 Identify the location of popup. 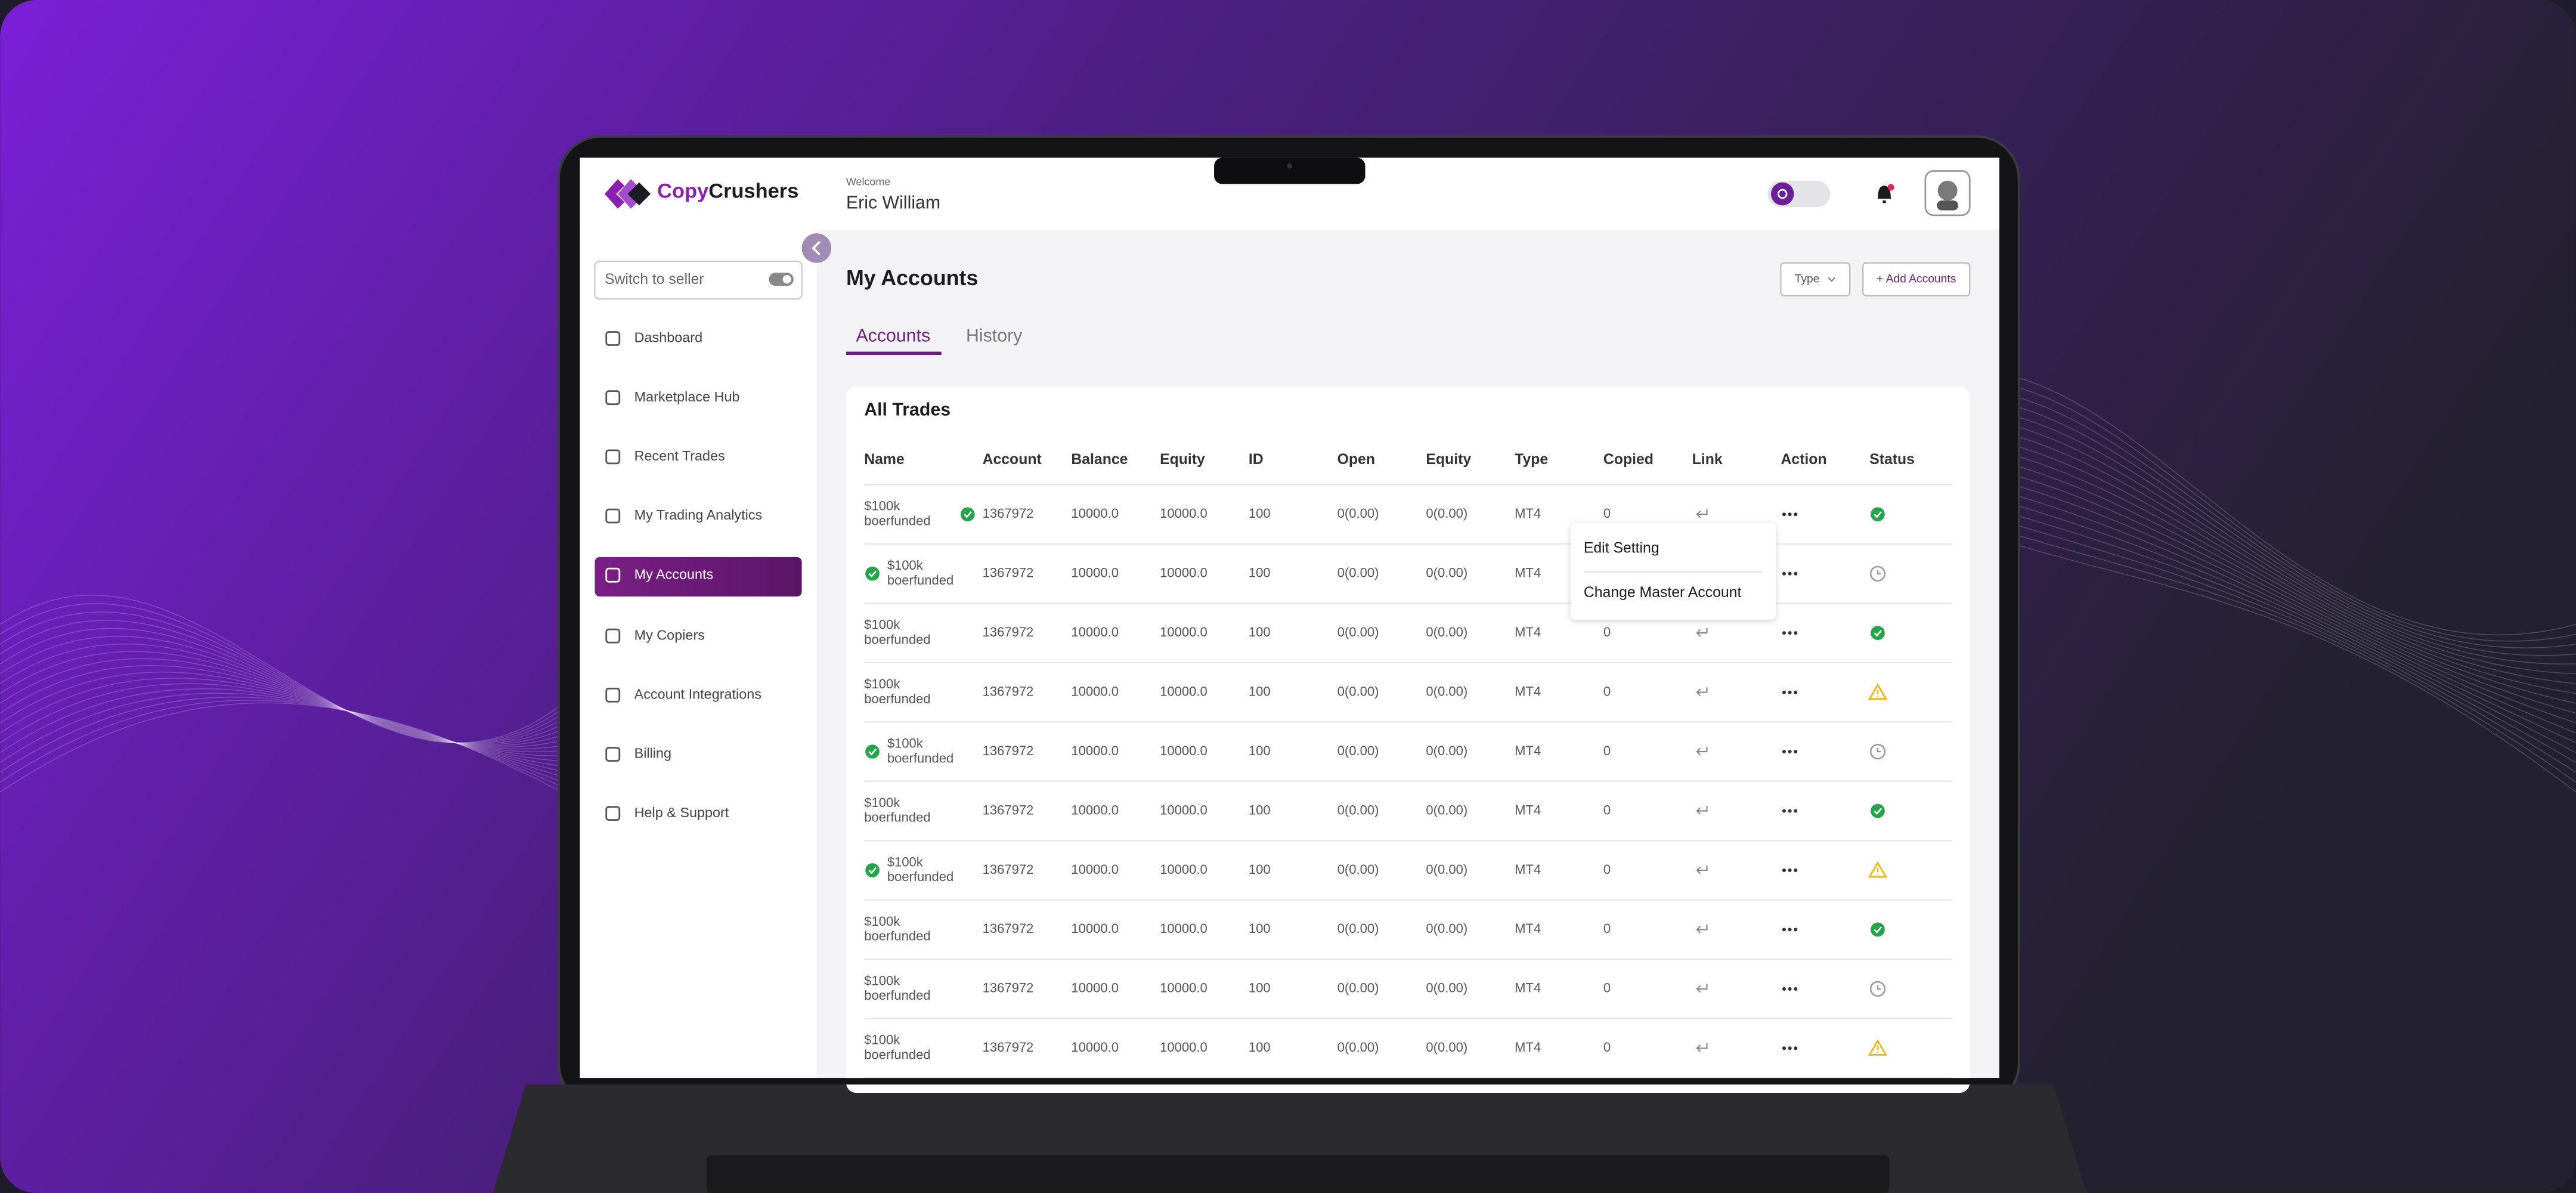
(1673, 571).